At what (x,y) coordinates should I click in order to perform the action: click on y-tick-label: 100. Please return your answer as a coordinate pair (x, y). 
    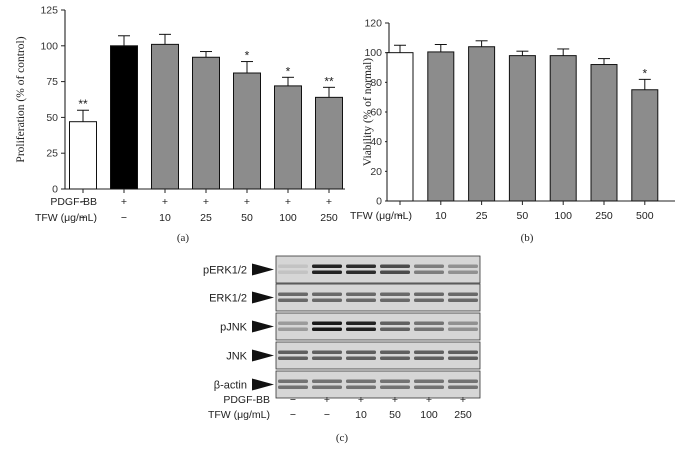
    Looking at the image, I should click on (49, 46).